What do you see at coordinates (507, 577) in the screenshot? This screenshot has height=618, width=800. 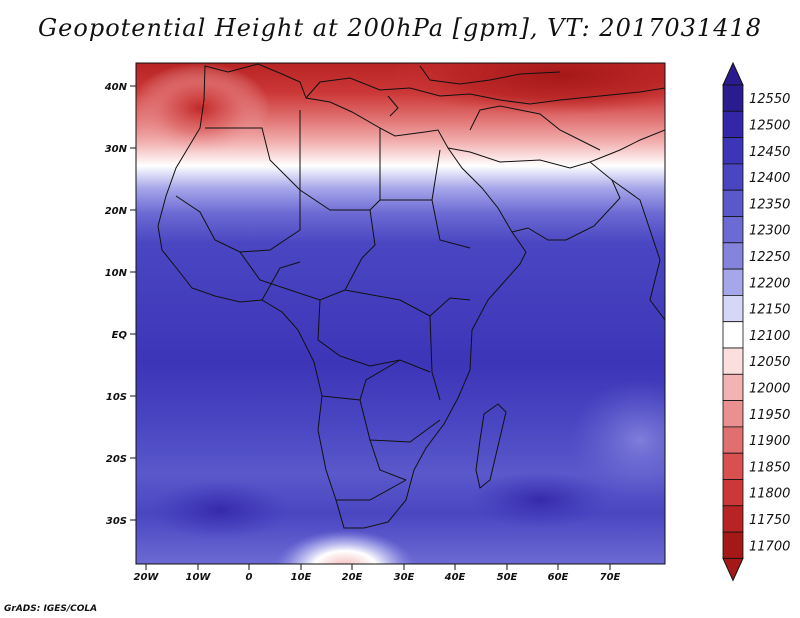 I see `lon-label-50e: 50E` at bounding box center [507, 577].